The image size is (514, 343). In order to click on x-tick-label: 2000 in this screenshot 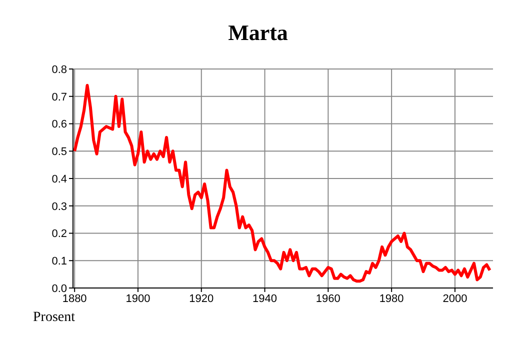, I will do `click(455, 298)`.